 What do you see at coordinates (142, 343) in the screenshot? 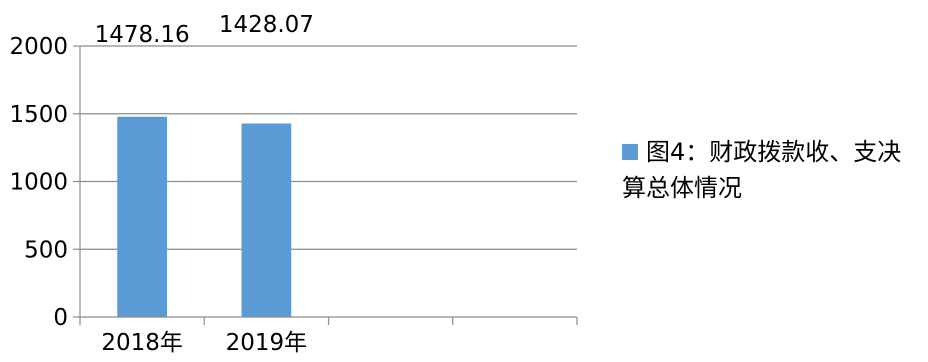
I see `x-tick-label: 2018年` at bounding box center [142, 343].